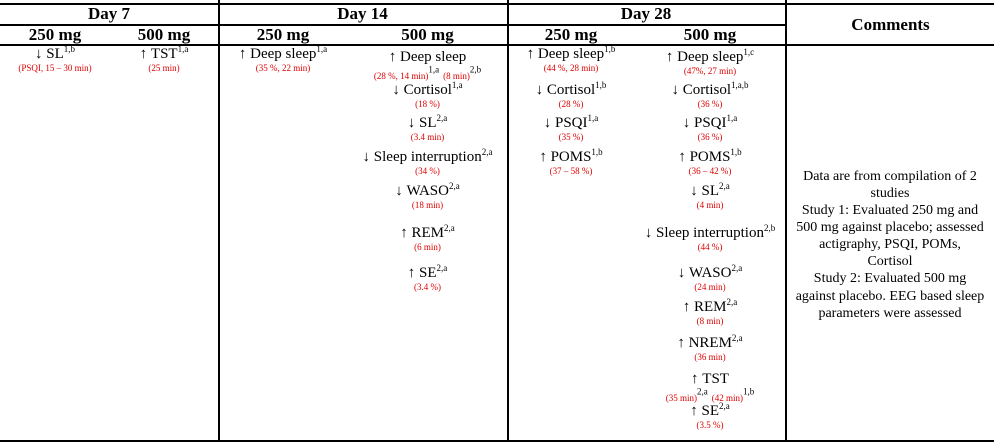 The image size is (994, 442). I want to click on finding-detail: (3.5 %), so click(710, 424).